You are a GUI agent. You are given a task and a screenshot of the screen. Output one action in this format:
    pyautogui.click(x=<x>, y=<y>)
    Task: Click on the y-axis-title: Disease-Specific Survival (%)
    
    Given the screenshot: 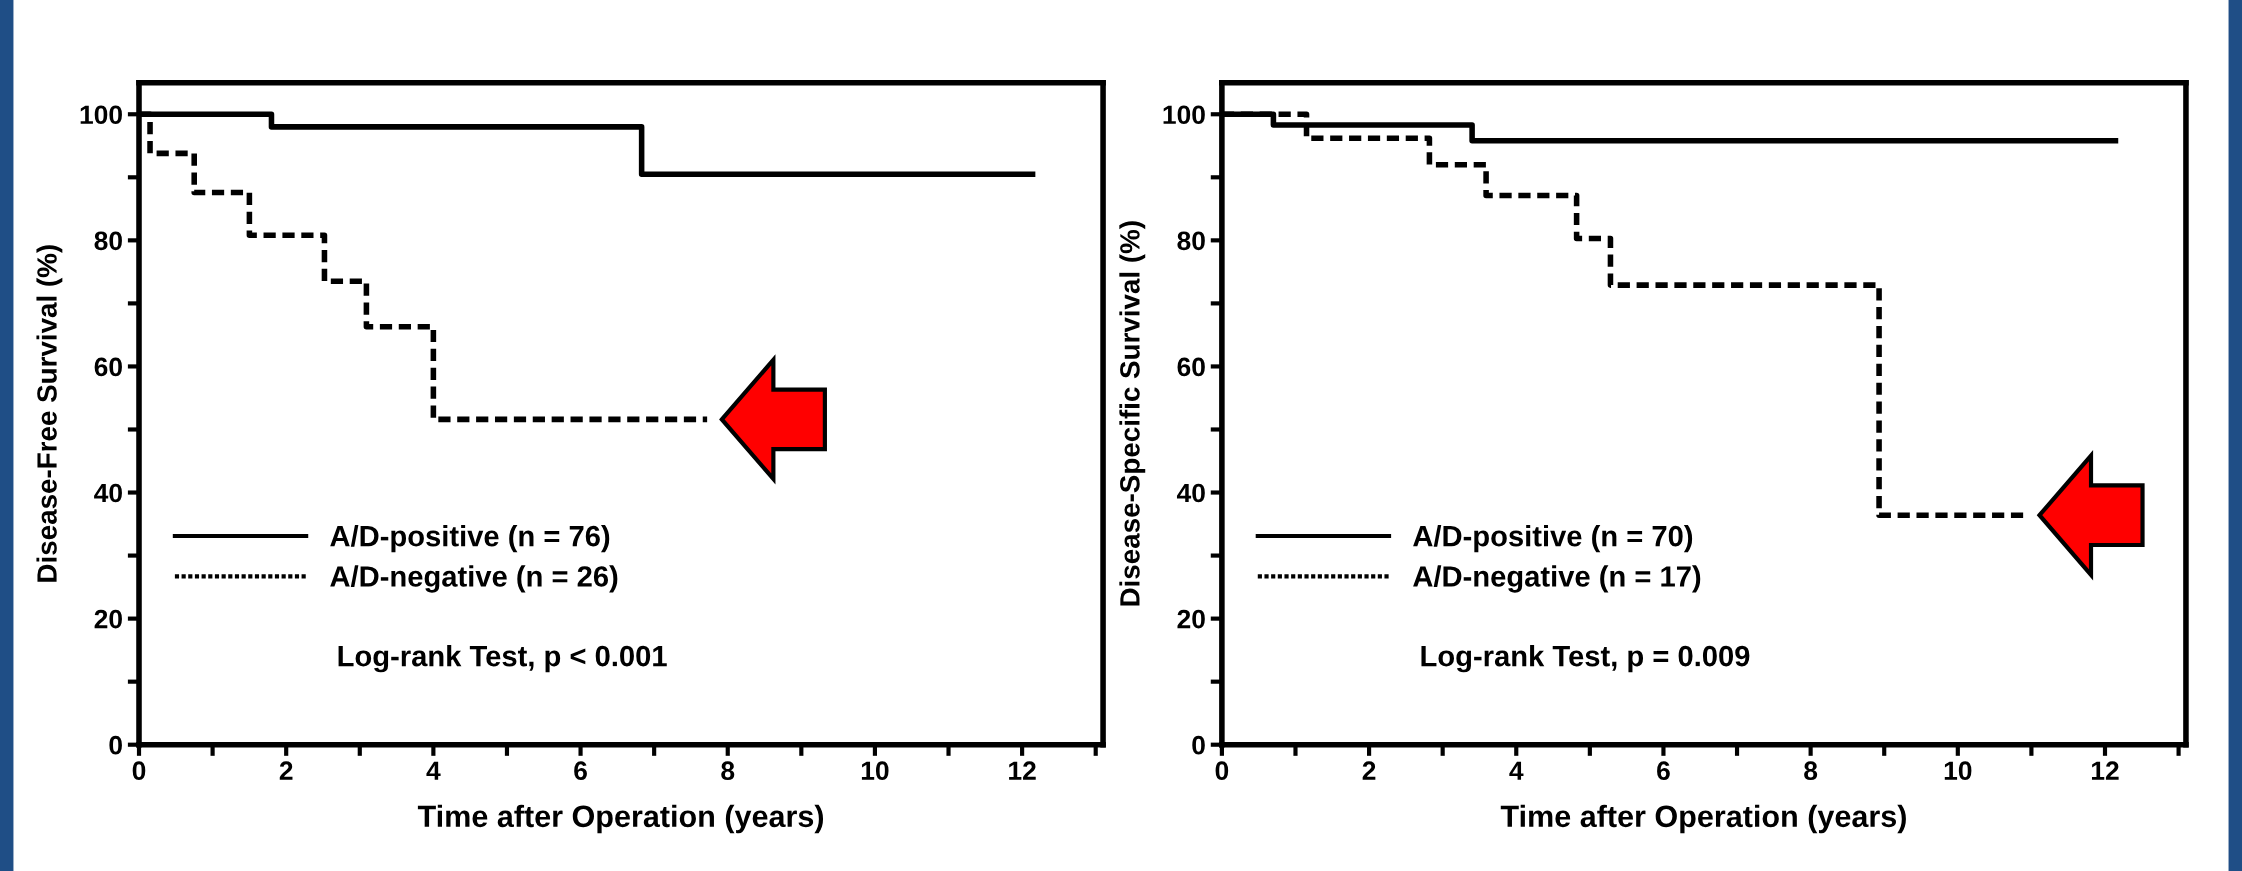 What is the action you would take?
    pyautogui.click(x=1132, y=413)
    